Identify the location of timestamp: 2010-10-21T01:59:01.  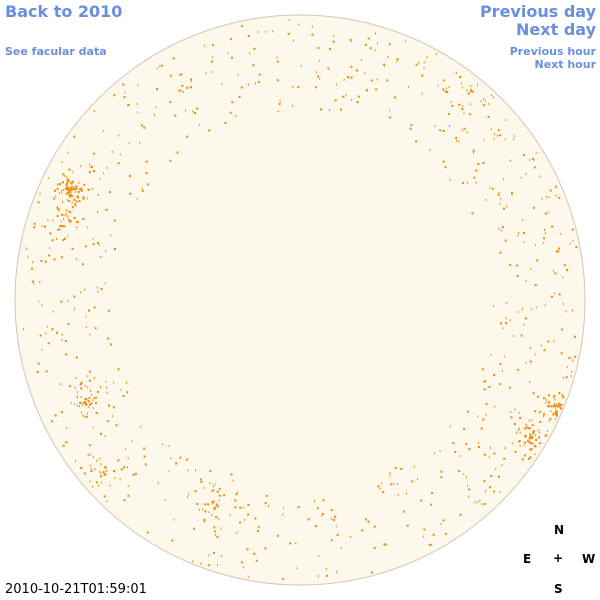
(76, 589).